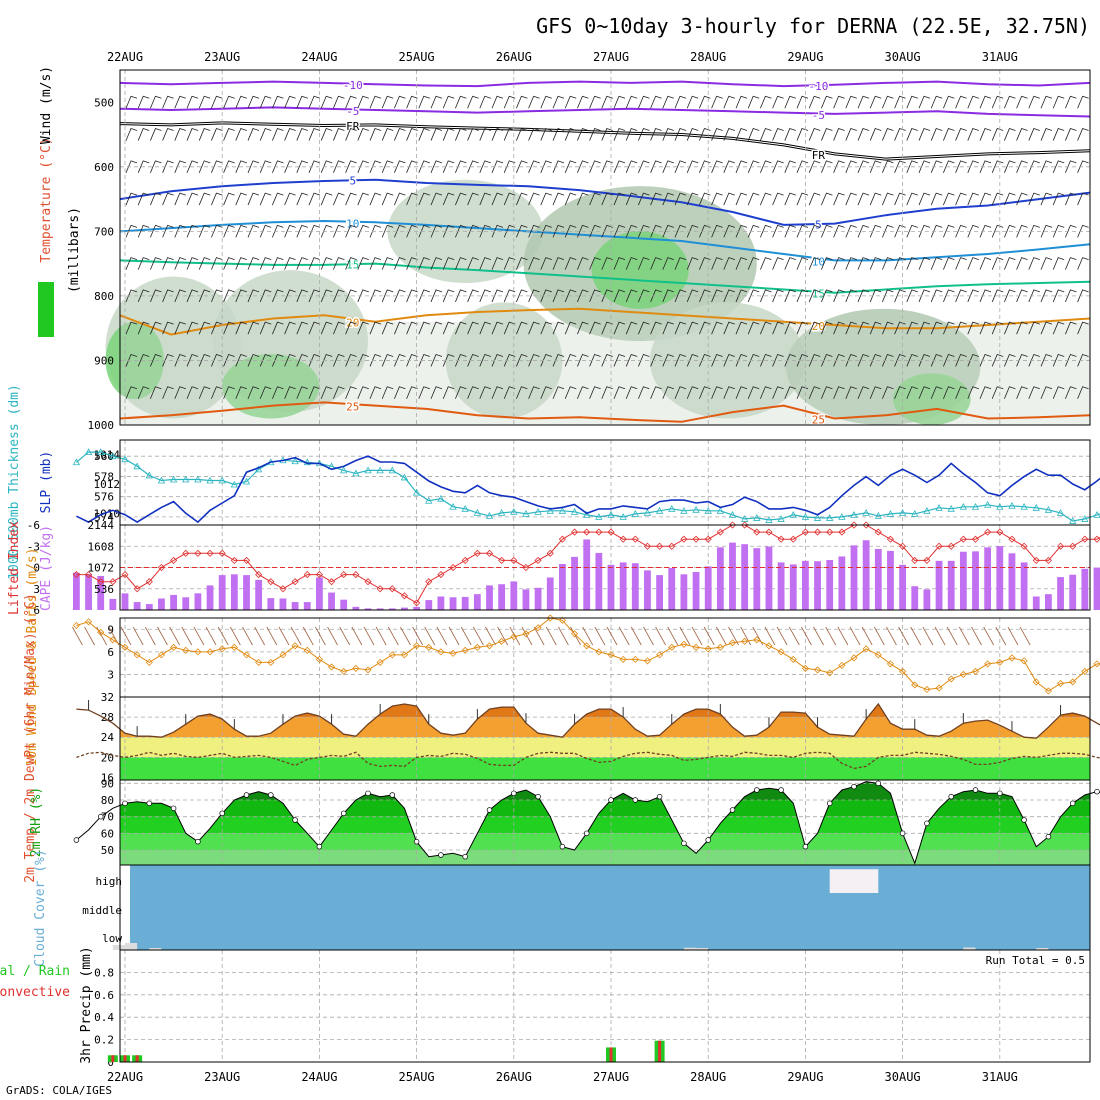 Image resolution: width=1100 pixels, height=1100 pixels. What do you see at coordinates (611, 57) in the screenshot?
I see `date-label-top: 27AUG` at bounding box center [611, 57].